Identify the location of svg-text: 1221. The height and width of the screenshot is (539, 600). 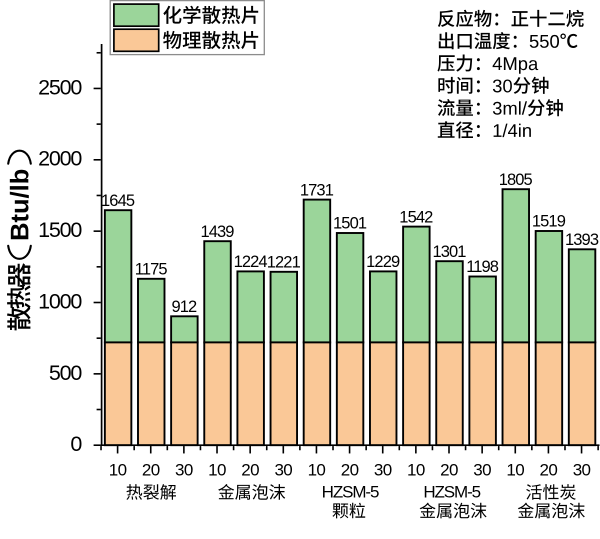
(284, 263).